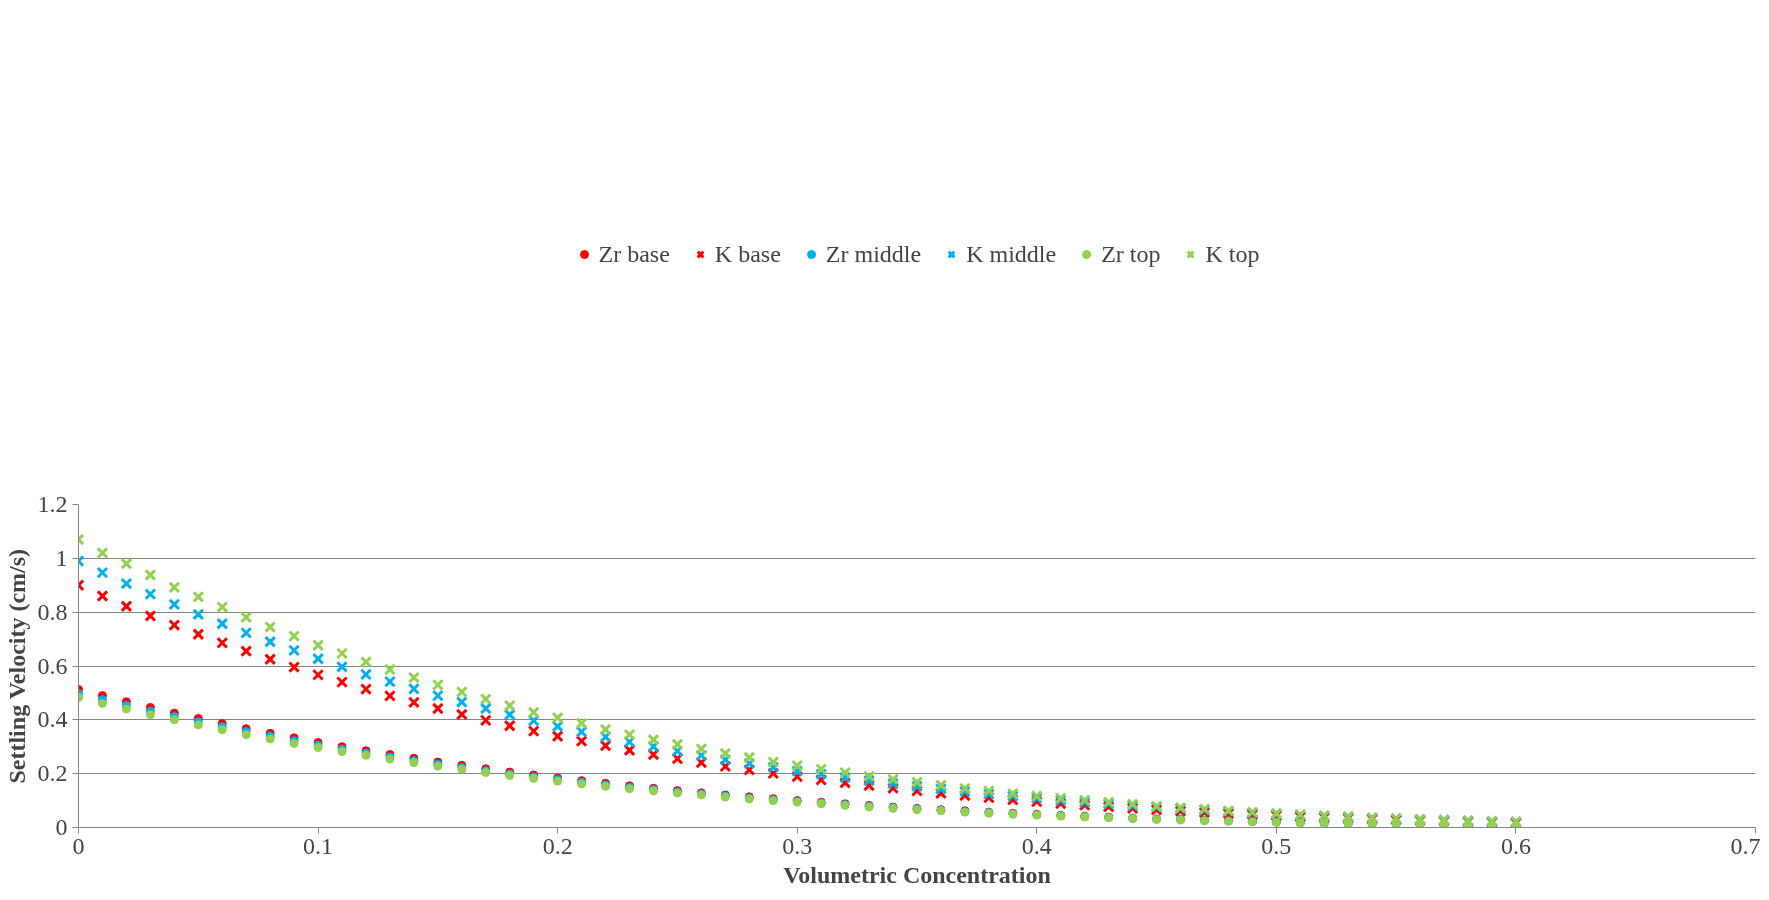 This screenshot has height=900, width=1769. I want to click on y-tick-label: 0.2, so click(52, 773).